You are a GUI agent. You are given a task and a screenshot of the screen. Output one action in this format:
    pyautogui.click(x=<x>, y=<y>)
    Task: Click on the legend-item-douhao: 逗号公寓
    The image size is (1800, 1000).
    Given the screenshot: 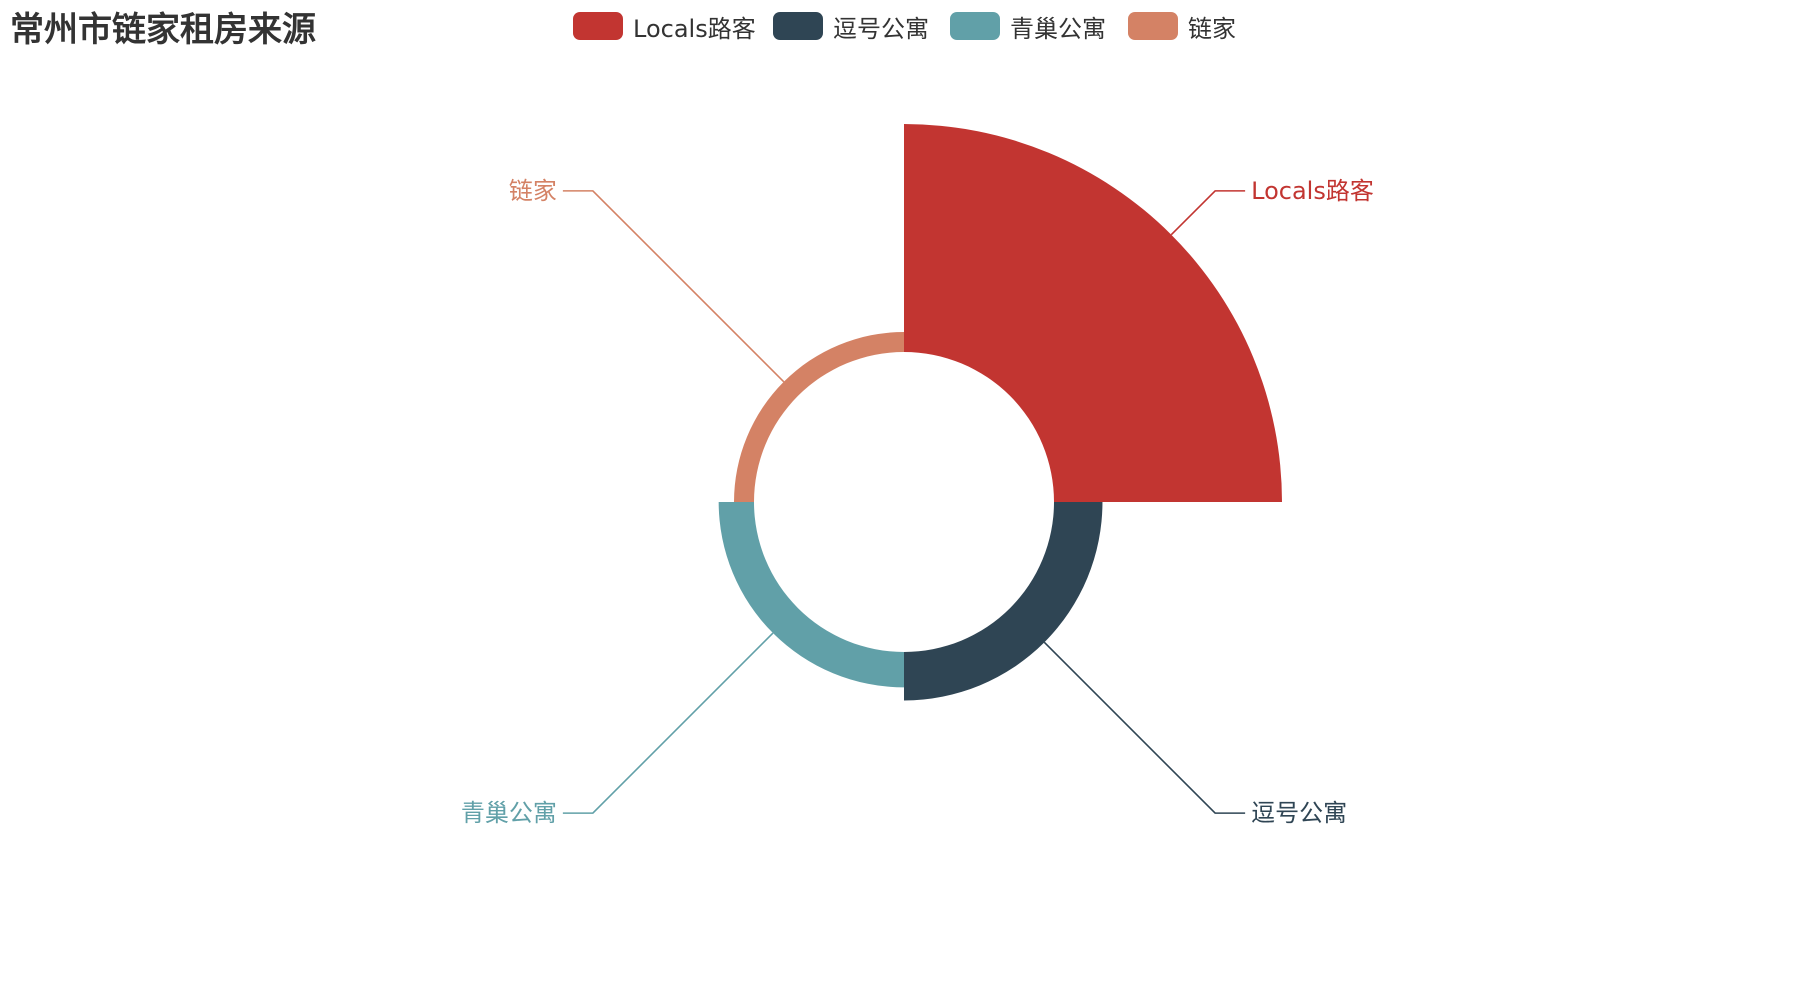 What is the action you would take?
    pyautogui.click(x=851, y=26)
    